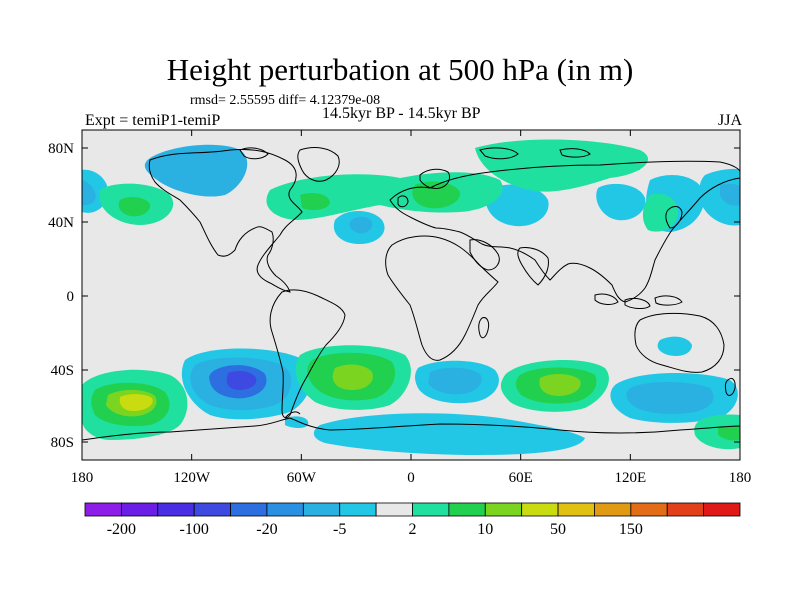 Image resolution: width=800 pixels, height=600 pixels. Describe the element at coordinates (153, 120) in the screenshot. I see `experiment-label: Expt = temiP1-temiP` at that location.